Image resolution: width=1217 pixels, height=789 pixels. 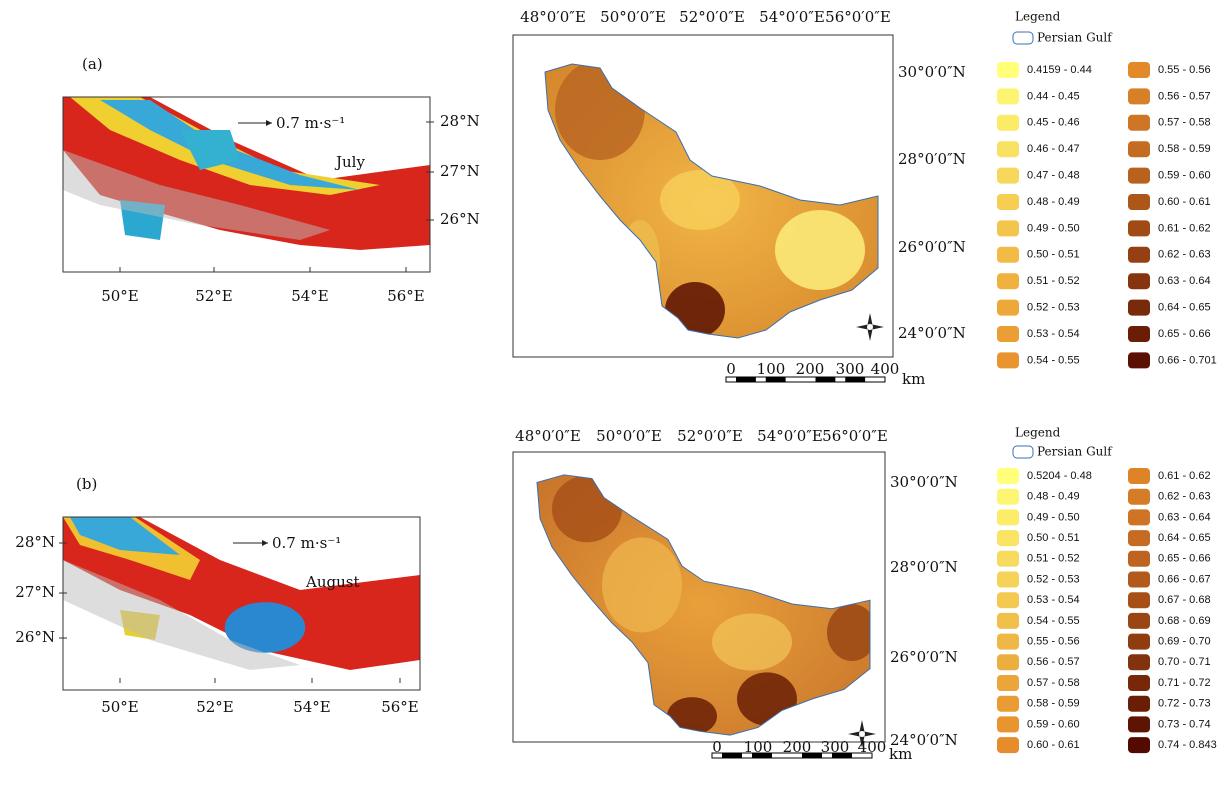 What do you see at coordinates (1184, 662) in the screenshot?
I see `legend-label: 0.70 - 0.71` at bounding box center [1184, 662].